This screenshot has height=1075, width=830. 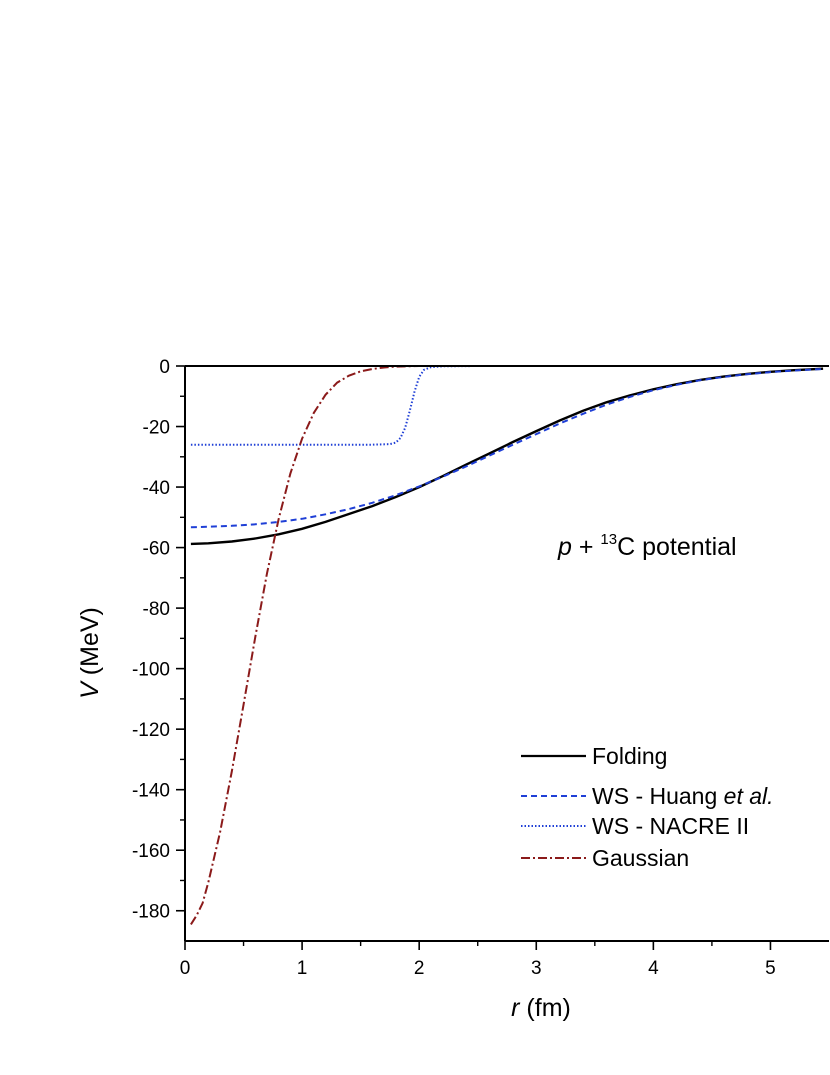 What do you see at coordinates (507, 405) in the screenshot?
I see `series-line-nacre` at bounding box center [507, 405].